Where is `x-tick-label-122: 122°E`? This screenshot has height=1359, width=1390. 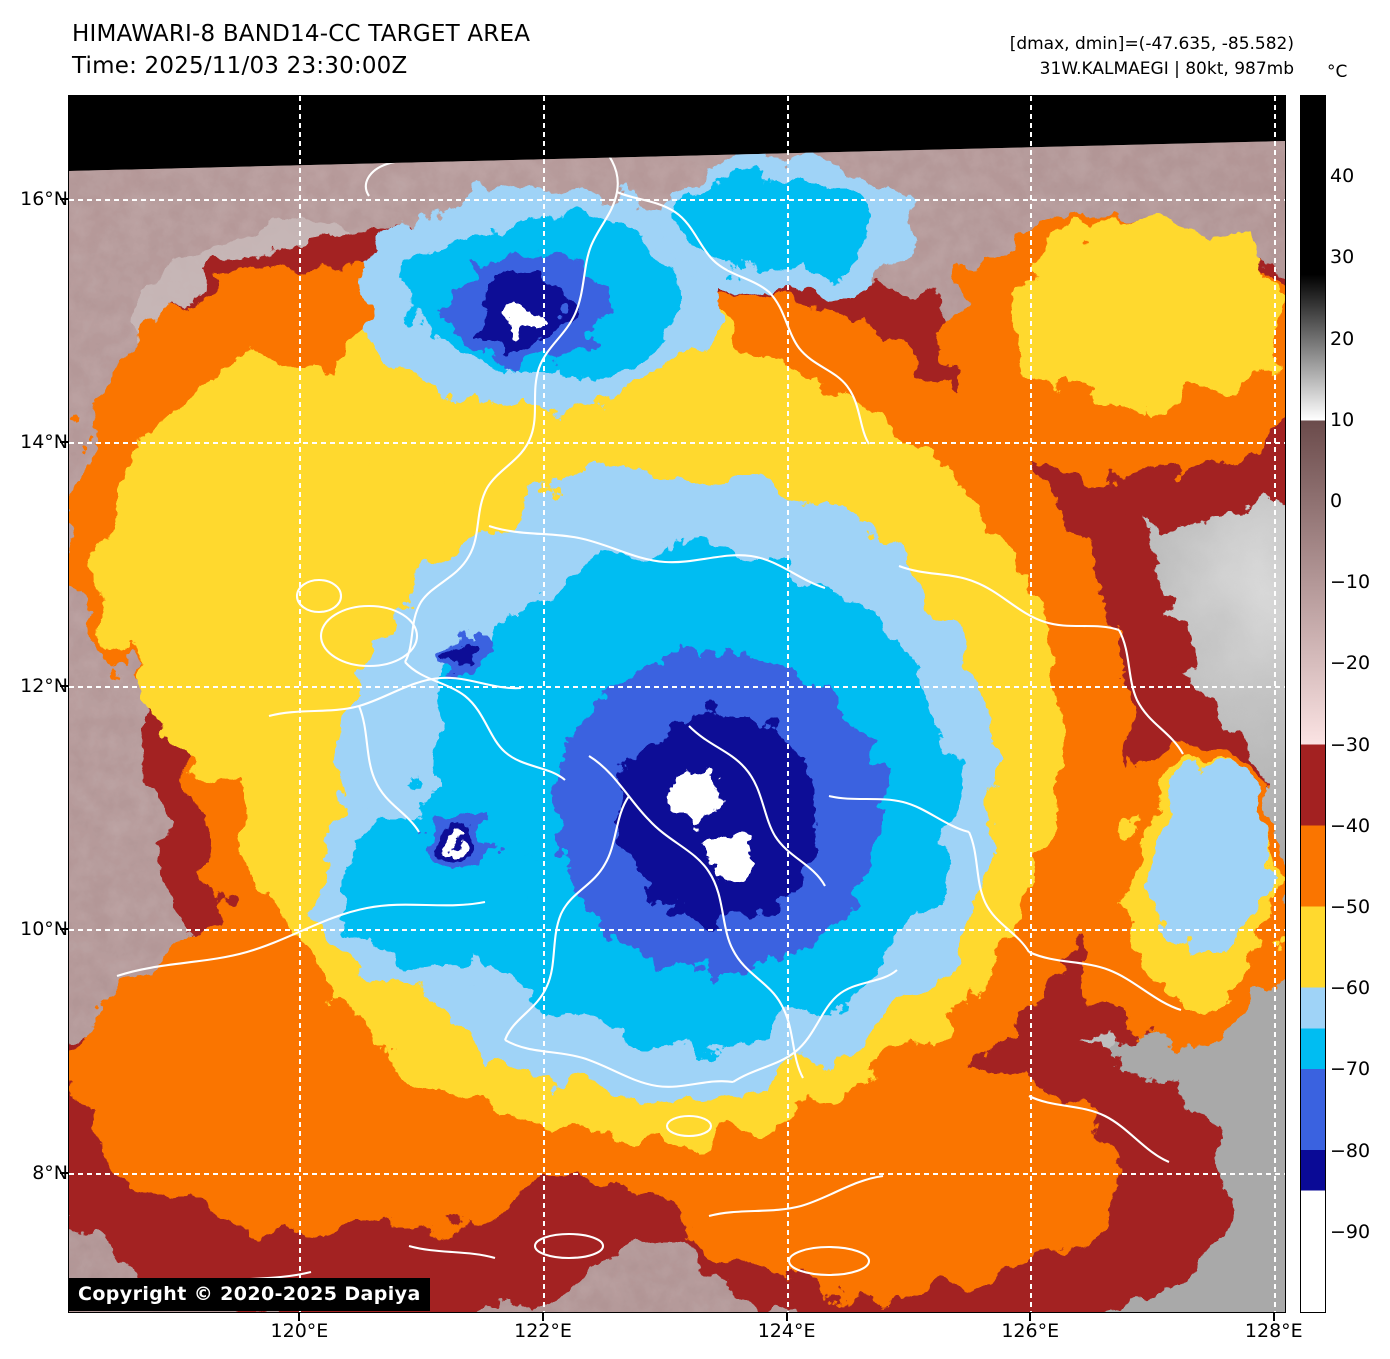 x-tick-label-122: 122°E is located at coordinates (543, 1331).